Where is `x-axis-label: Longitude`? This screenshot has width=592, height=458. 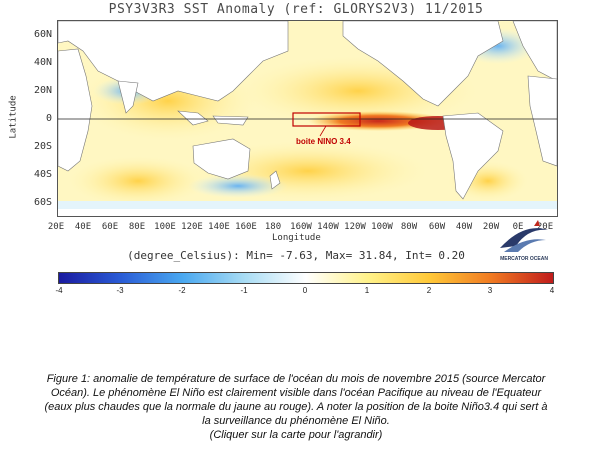 x-axis-label: Longitude is located at coordinates (296, 238).